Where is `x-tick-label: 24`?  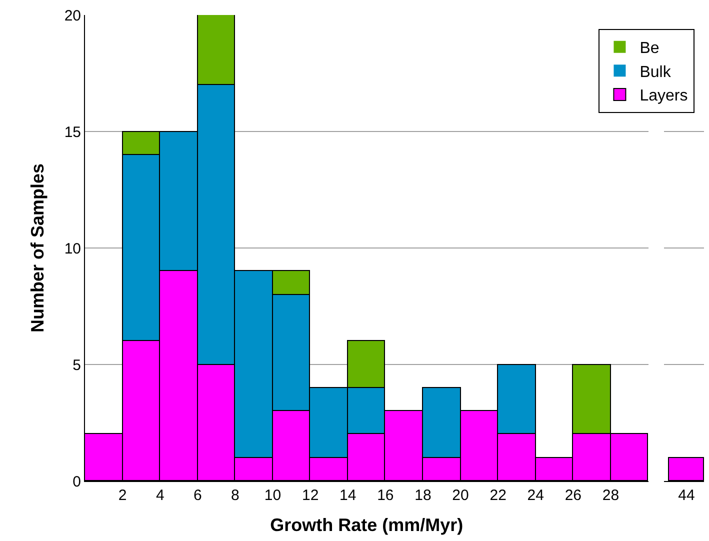 x-tick-label: 24 is located at coordinates (535, 495).